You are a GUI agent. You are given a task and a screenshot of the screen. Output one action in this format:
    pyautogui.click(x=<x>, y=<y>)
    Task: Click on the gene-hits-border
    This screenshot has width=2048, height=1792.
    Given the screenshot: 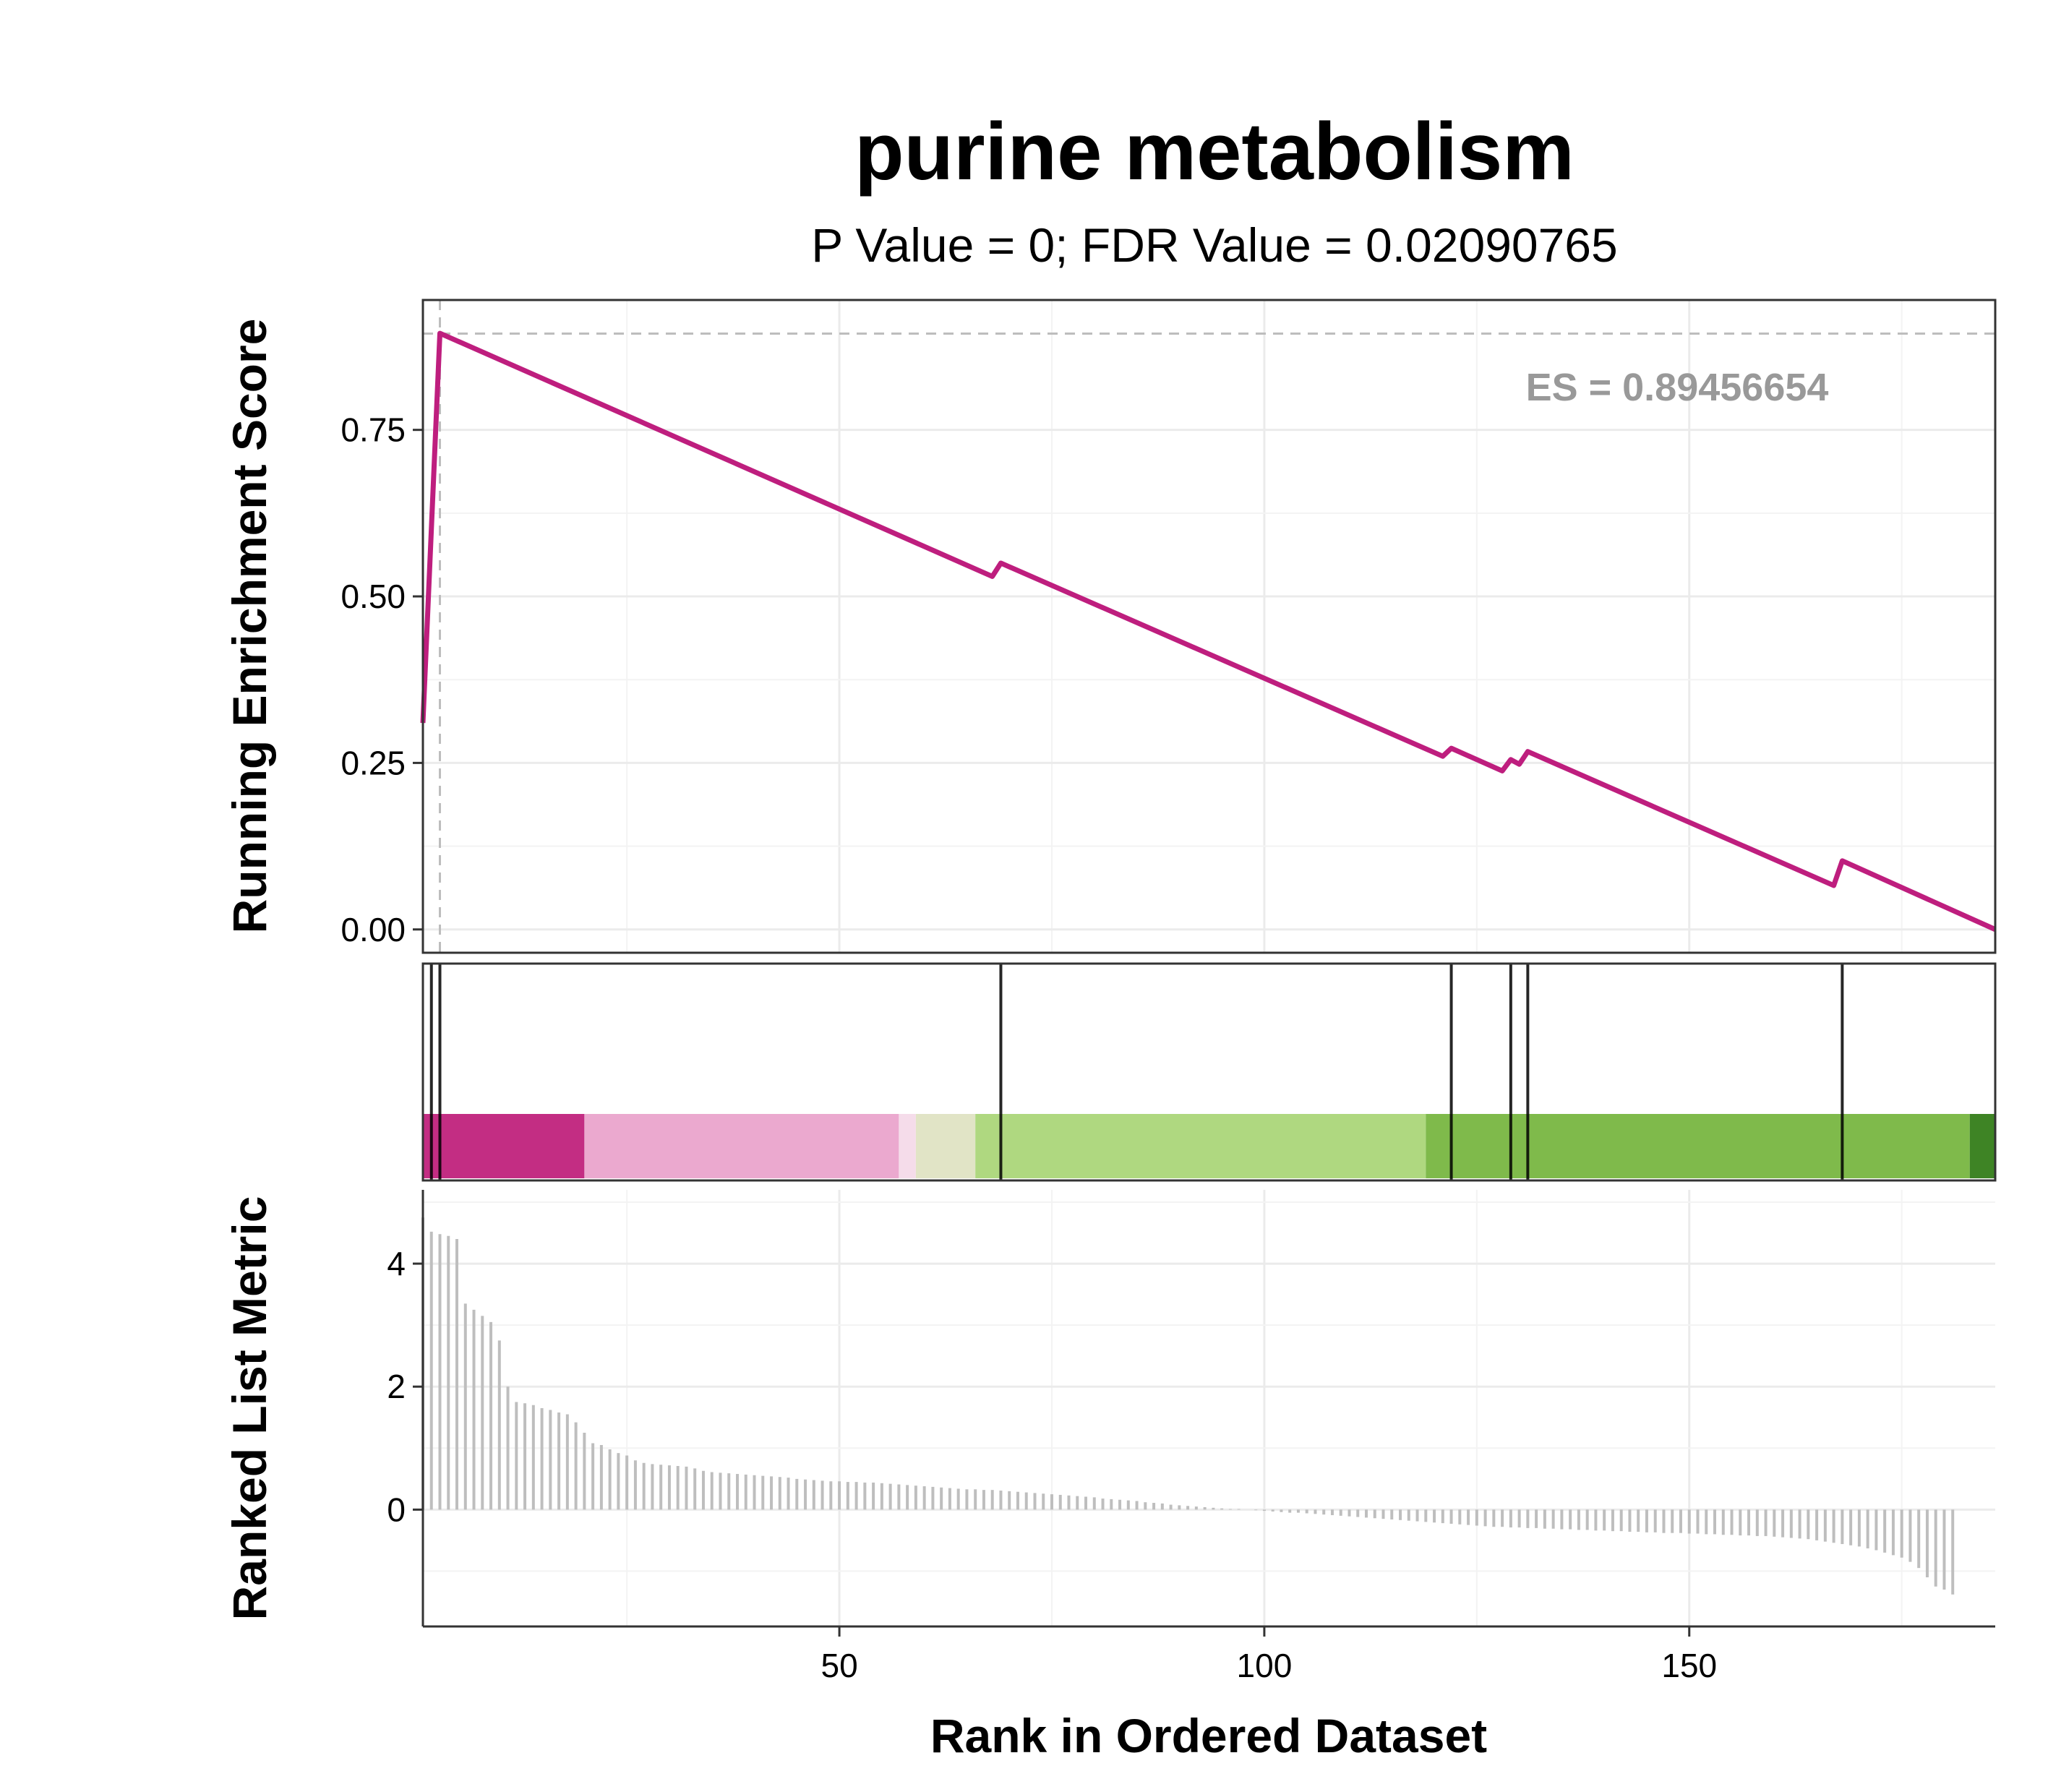 What is the action you would take?
    pyautogui.click(x=1209, y=1072)
    